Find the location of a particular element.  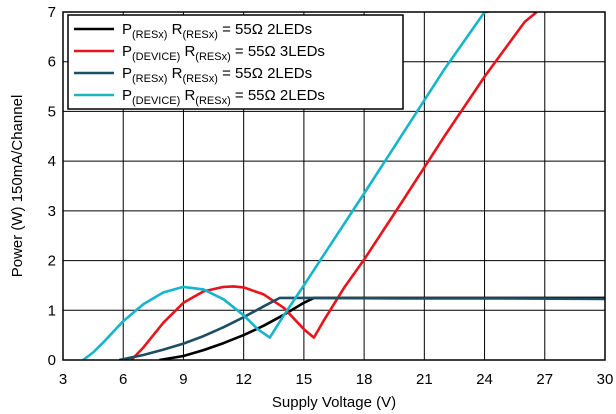

x-tick-label: 18 is located at coordinates (364, 379).